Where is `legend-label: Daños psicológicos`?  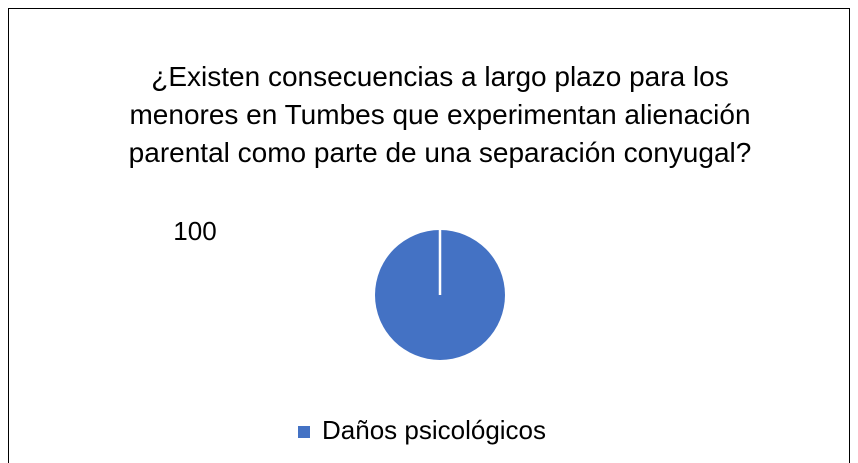
legend-label: Daños psicológicos is located at coordinates (434, 430).